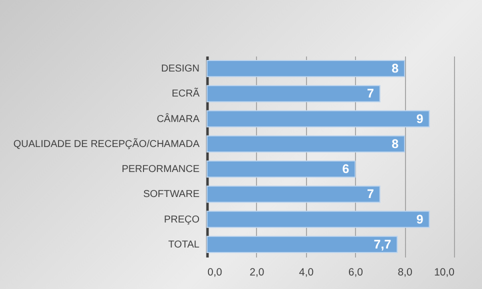 The image size is (482, 289). I want to click on y-tick-label: ECRÃ, so click(186, 94).